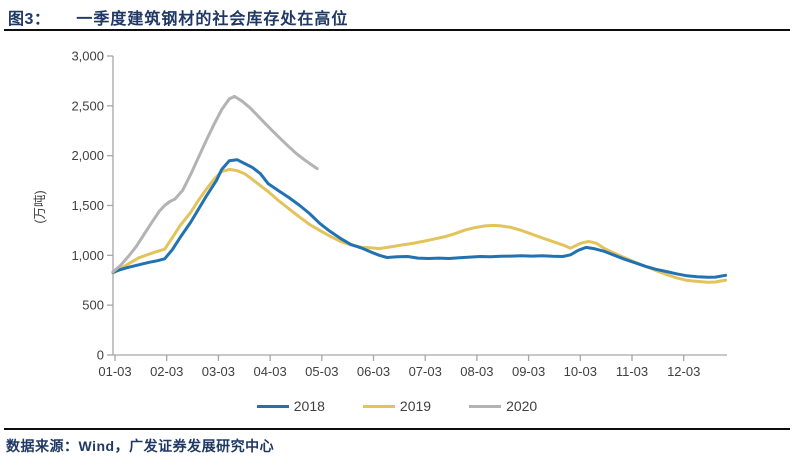 This screenshot has height=471, width=794. Describe the element at coordinates (522, 406) in the screenshot. I see `legend-label-2020: 2020` at that location.